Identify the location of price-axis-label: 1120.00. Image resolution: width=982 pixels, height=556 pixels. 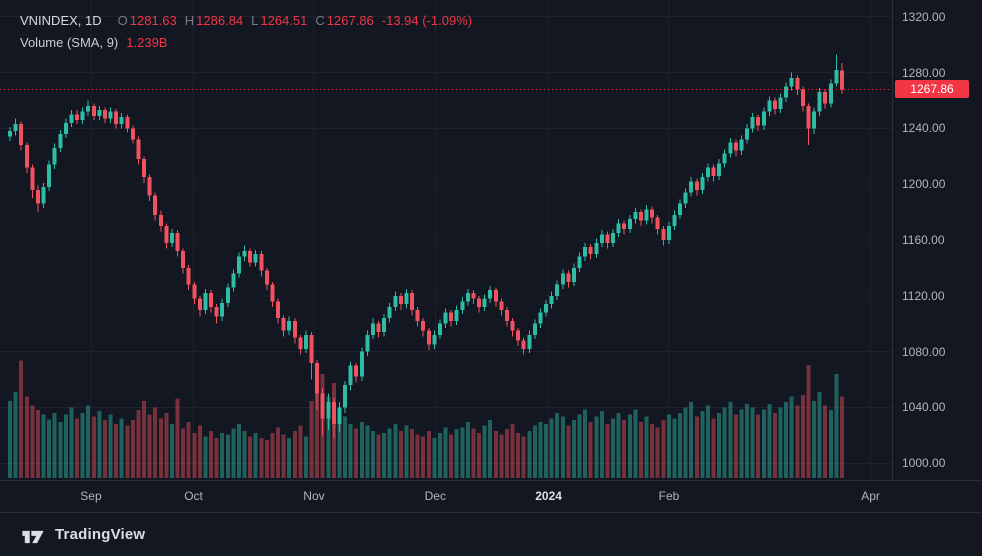
(923, 295).